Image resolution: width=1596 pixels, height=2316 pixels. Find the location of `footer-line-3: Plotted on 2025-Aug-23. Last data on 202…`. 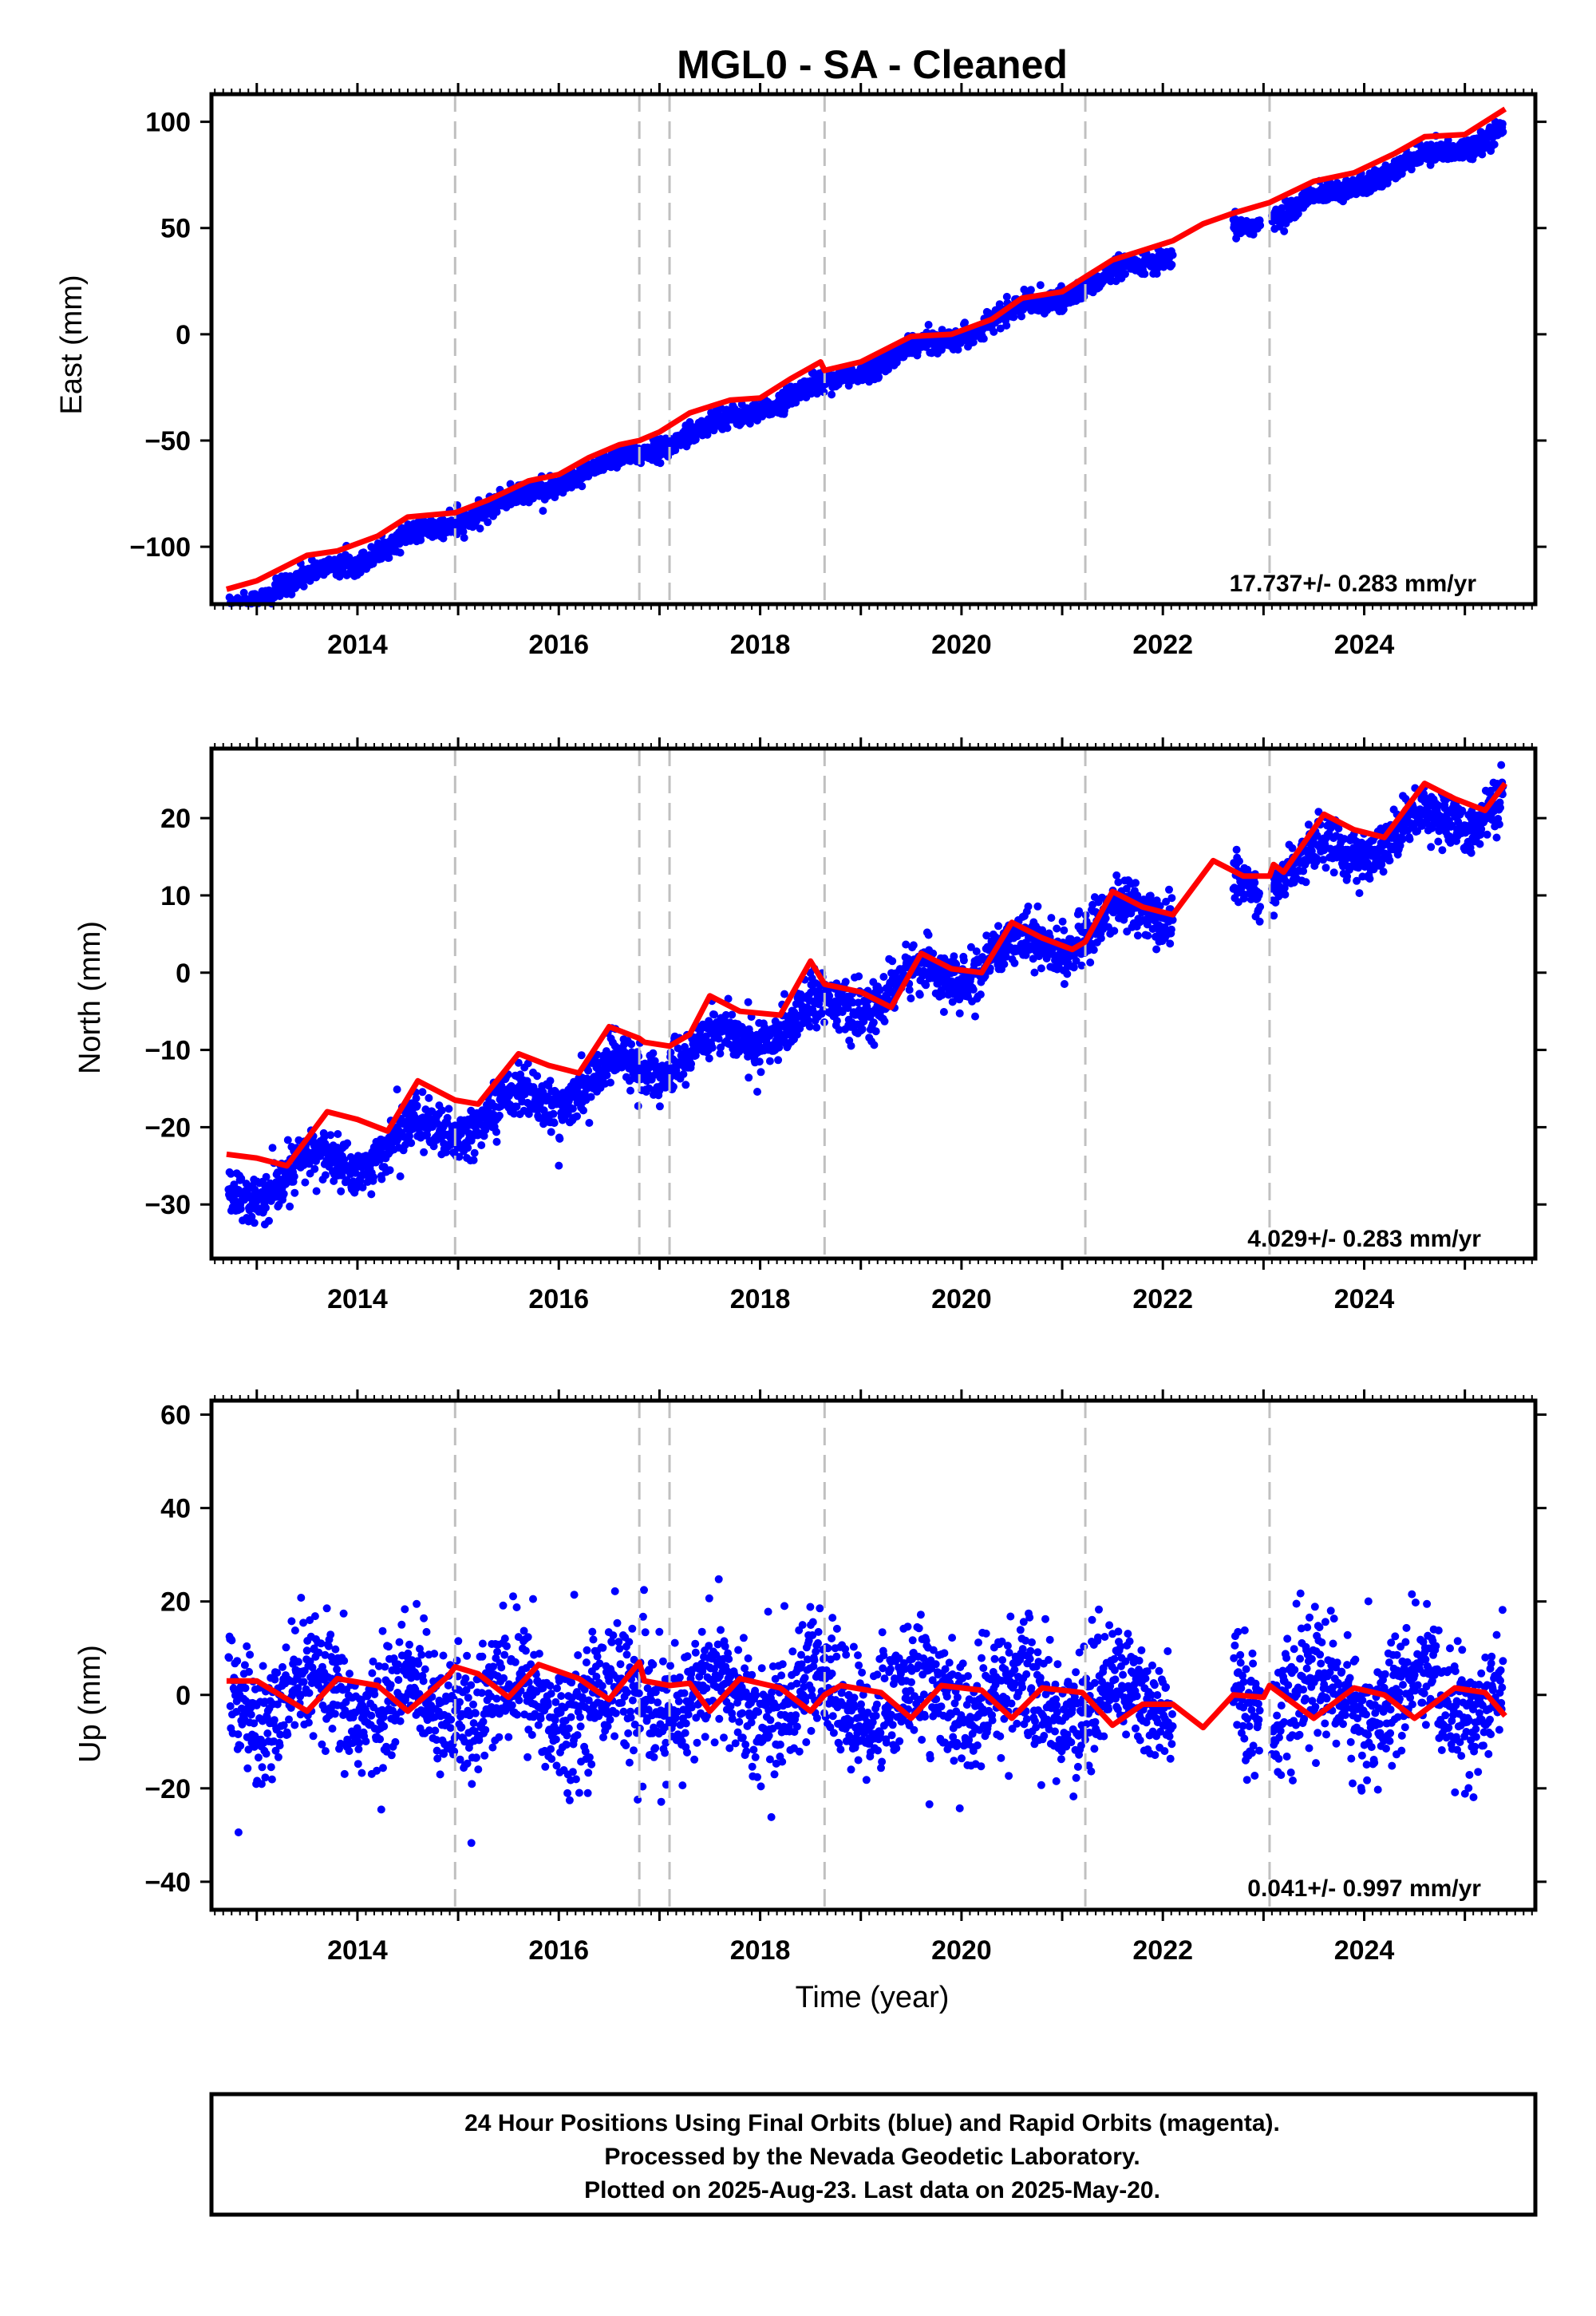

footer-line-3: Plotted on 2025-Aug-23. Last data on 202… is located at coordinates (872, 2190).